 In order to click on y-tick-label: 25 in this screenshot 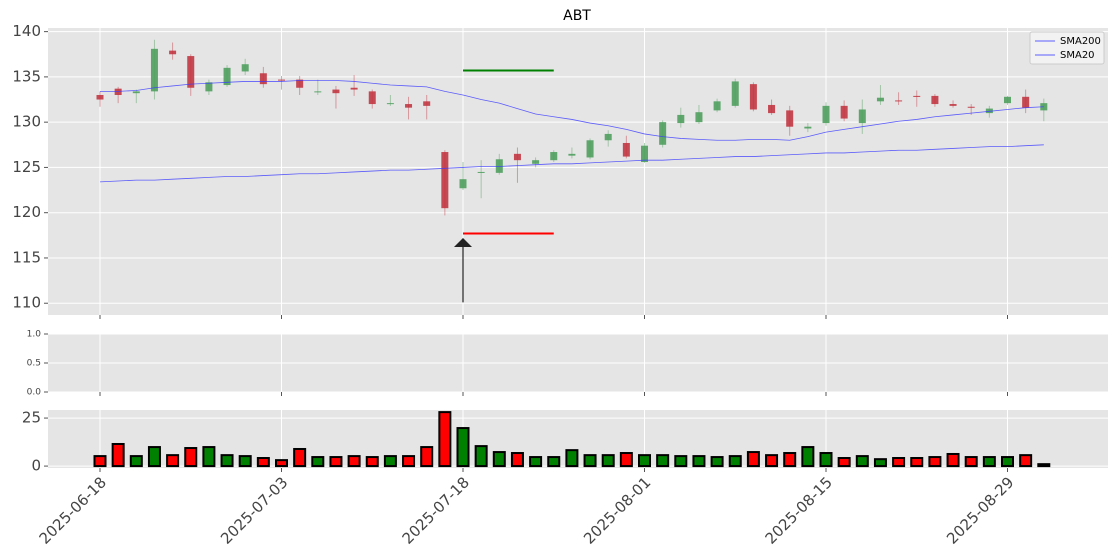, I will do `click(31, 418)`.